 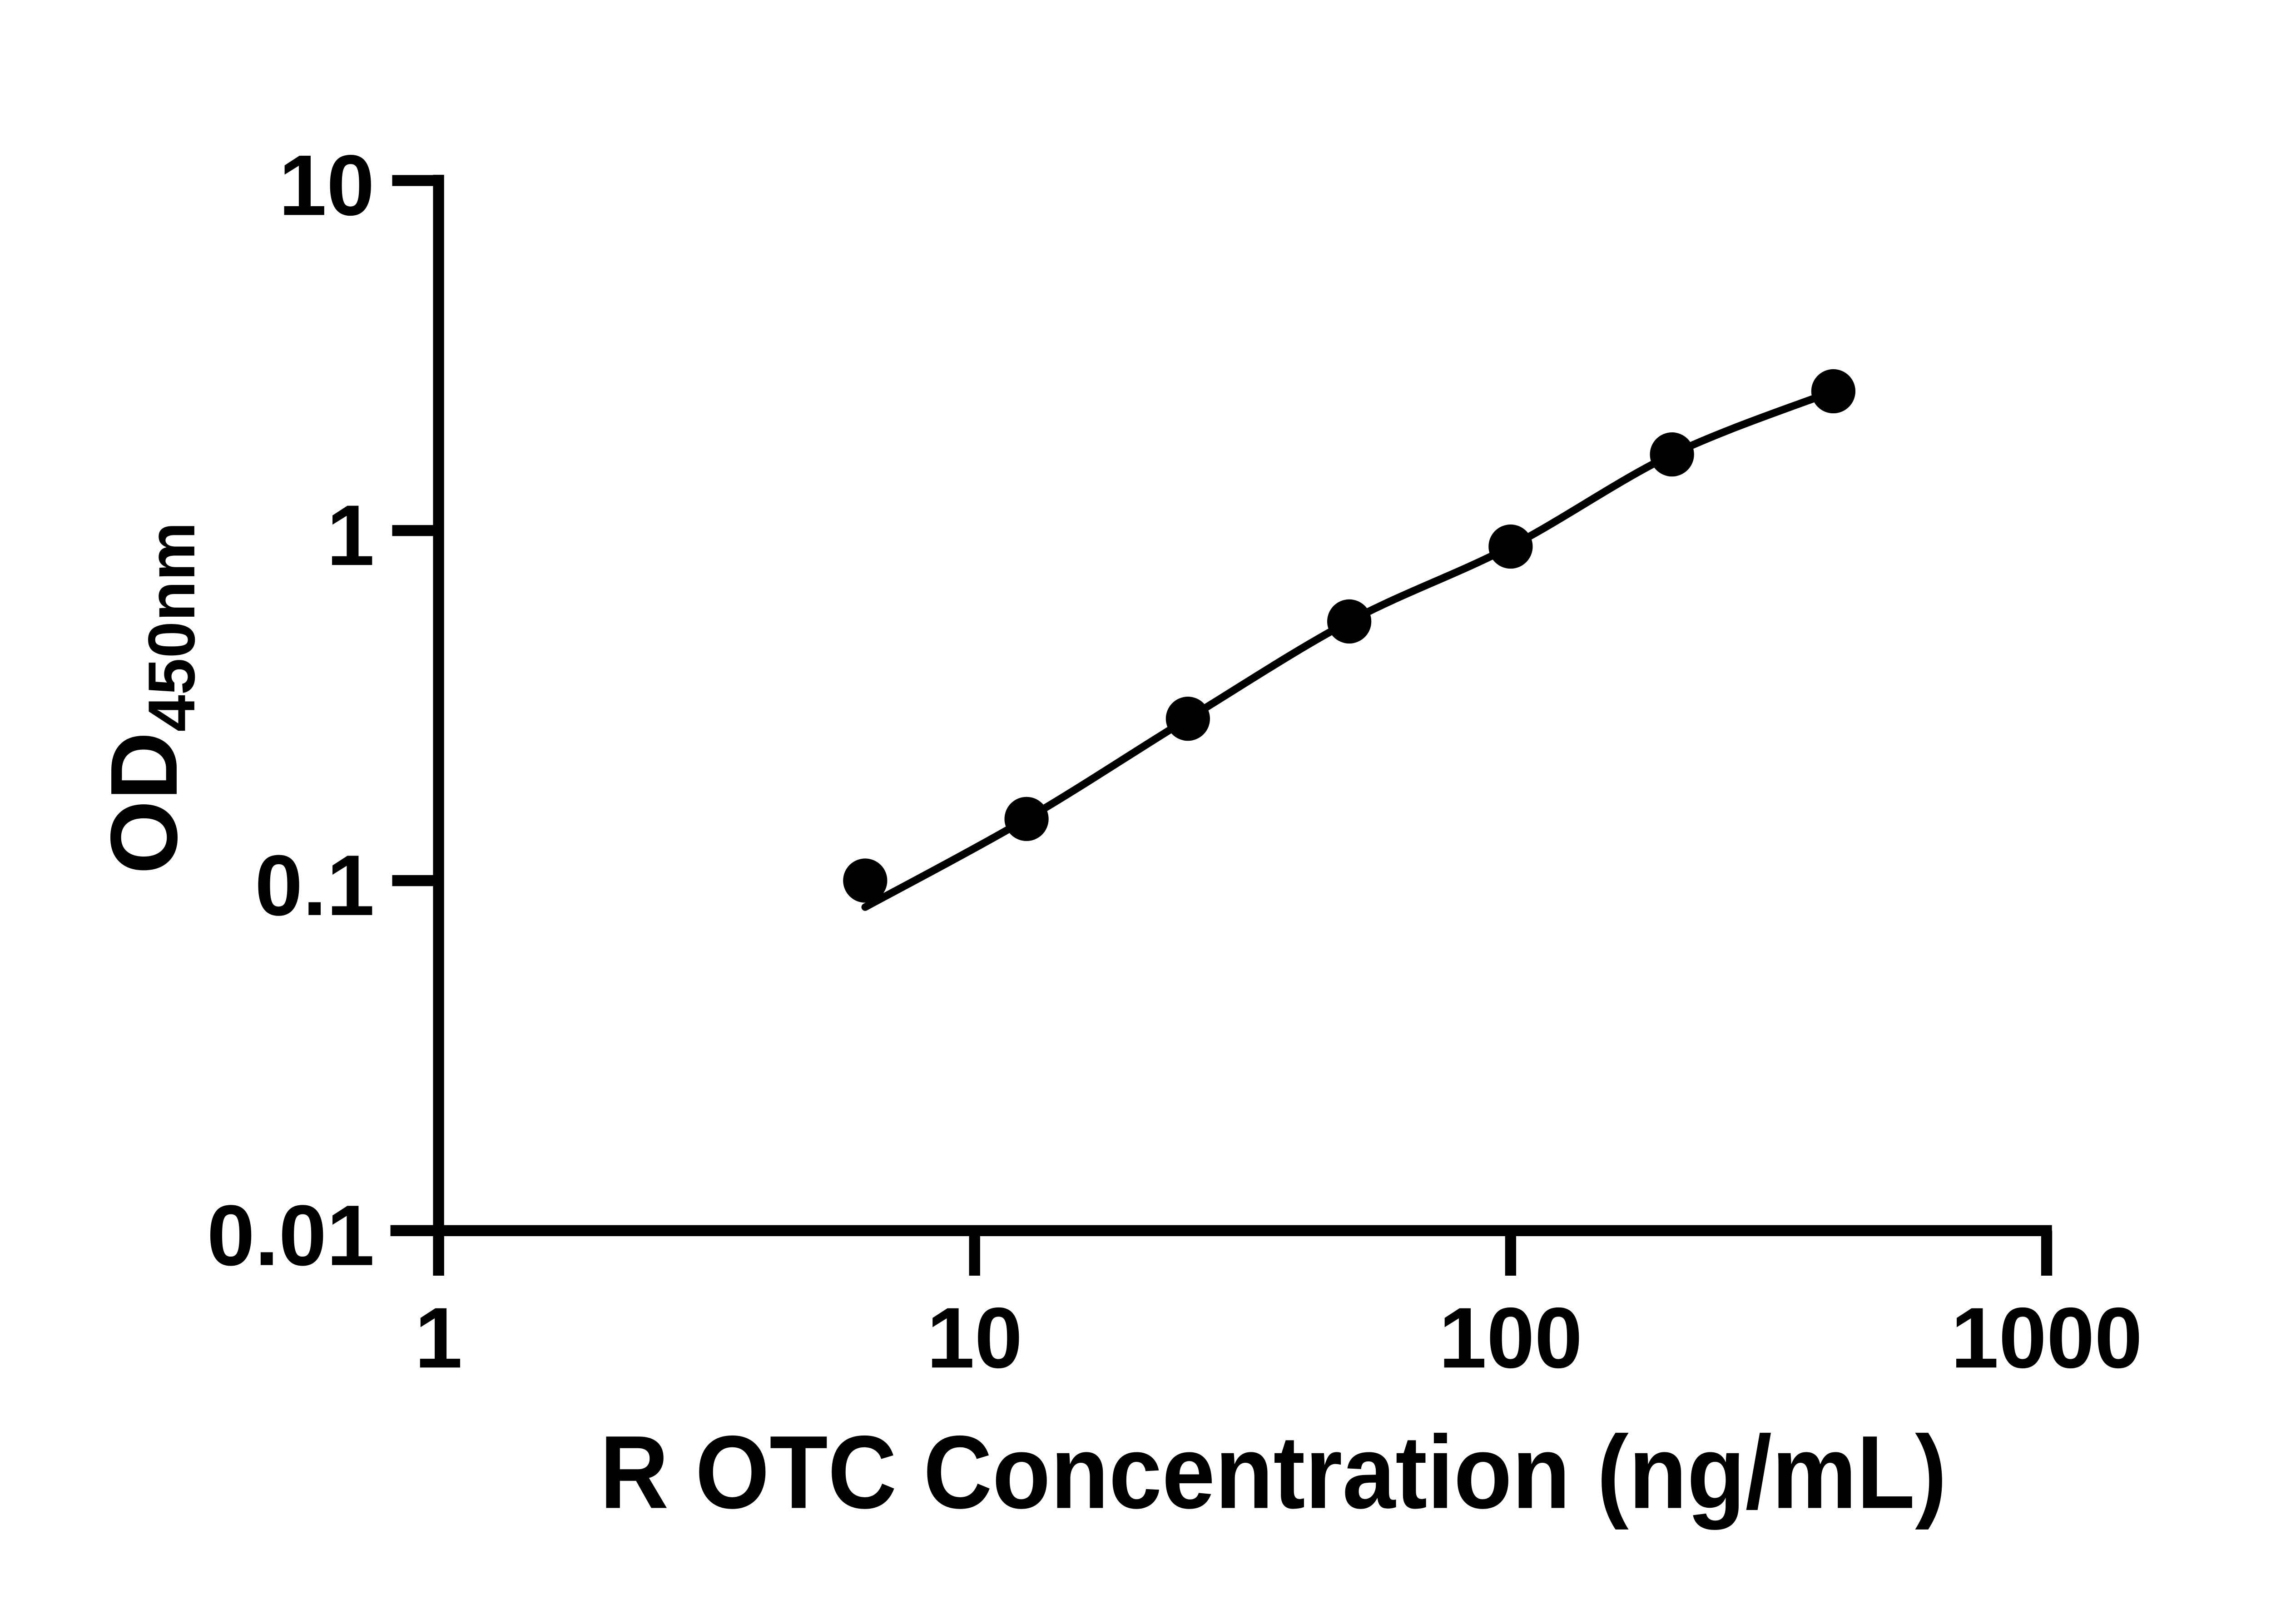 What do you see at coordinates (438, 1338) in the screenshot?
I see `x-tick-label: 1` at bounding box center [438, 1338].